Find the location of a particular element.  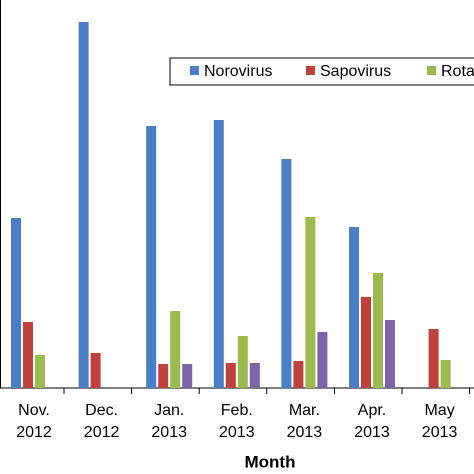

legend-label: Norovirus is located at coordinates (238, 71).